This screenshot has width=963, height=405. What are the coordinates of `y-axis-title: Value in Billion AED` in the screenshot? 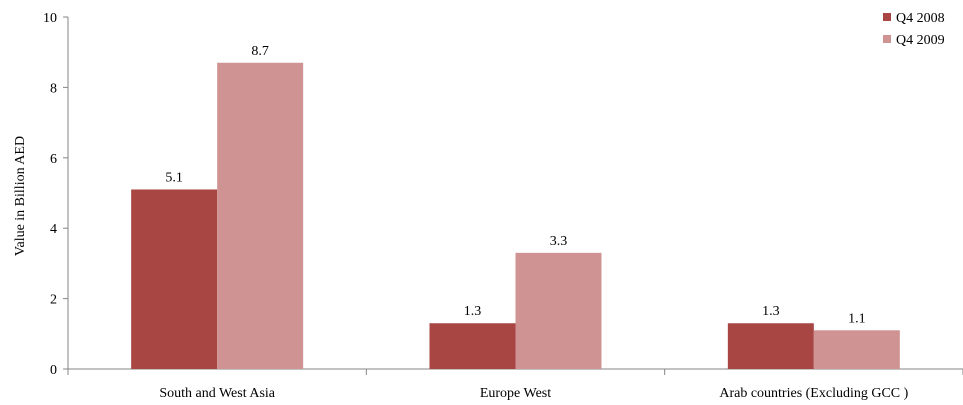 It's located at (20, 196).